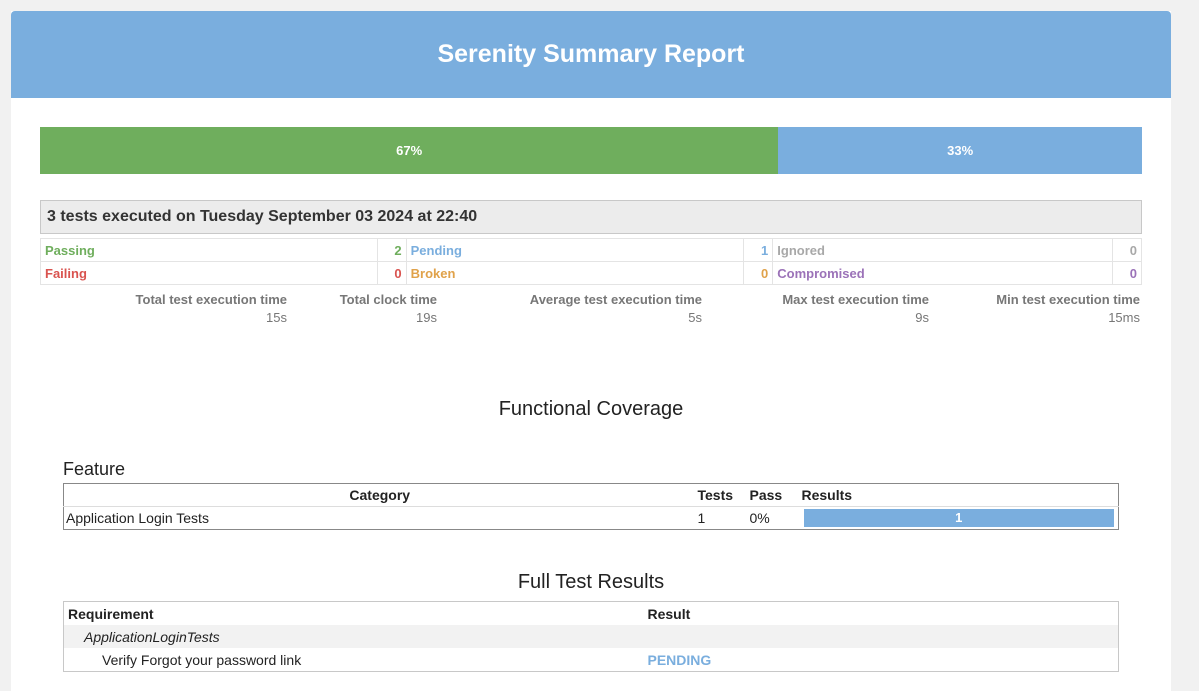 Image resolution: width=1199 pixels, height=691 pixels. What do you see at coordinates (591, 409) in the screenshot?
I see `functional-coverage-title: Functional Coverage` at bounding box center [591, 409].